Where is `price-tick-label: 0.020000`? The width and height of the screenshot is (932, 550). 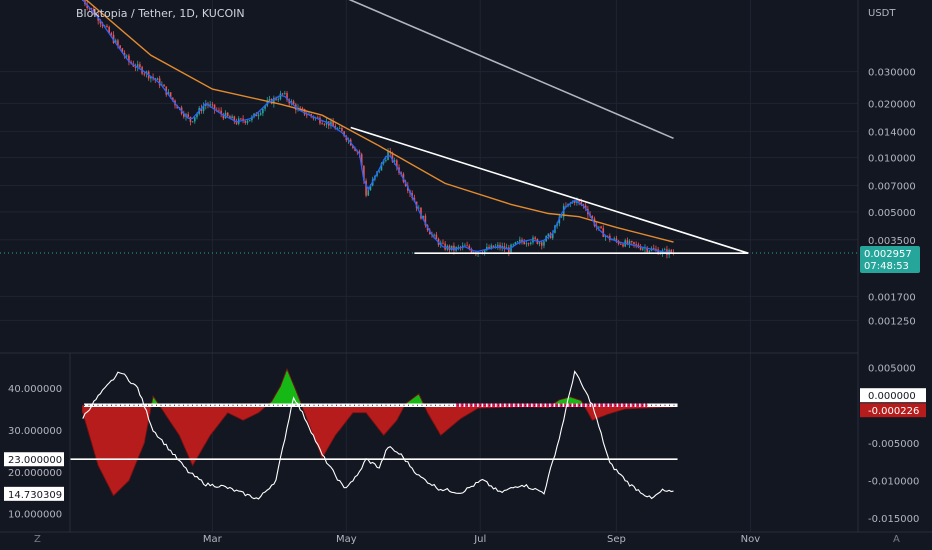
price-tick-label: 0.020000 is located at coordinates (892, 104).